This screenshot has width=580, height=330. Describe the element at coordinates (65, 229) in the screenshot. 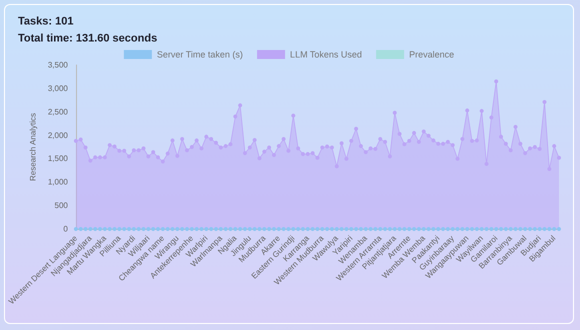

I see `y-tick-label: 0` at that location.